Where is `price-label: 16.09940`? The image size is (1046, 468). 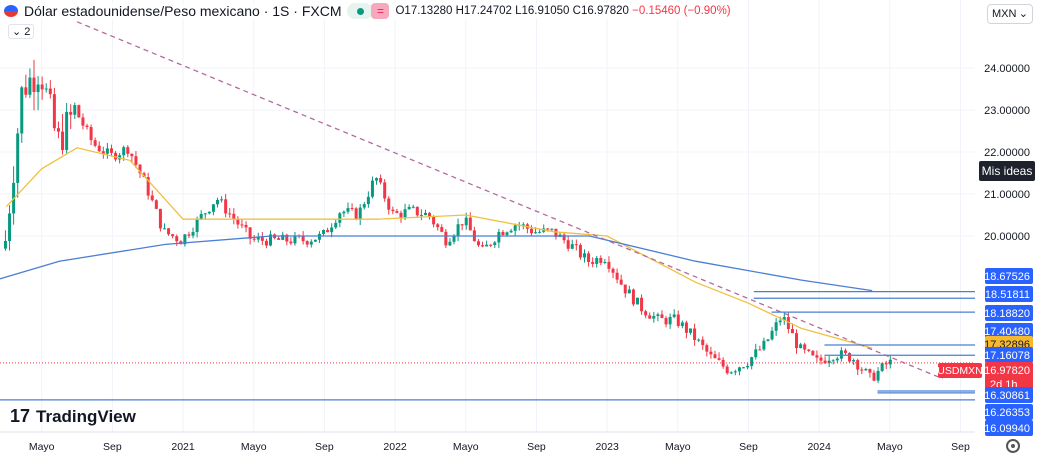 price-label: 16.09940 is located at coordinates (1007, 429).